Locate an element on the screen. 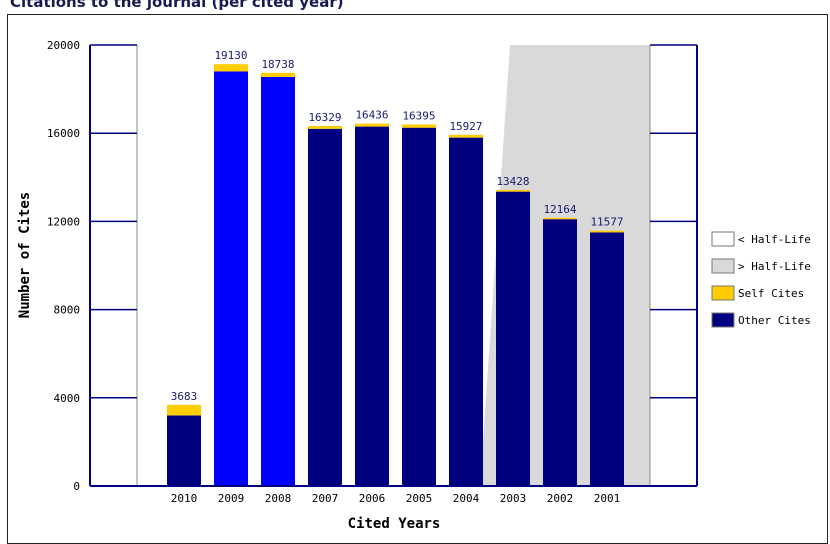 This screenshot has width=830, height=544. bar-self-2006 is located at coordinates (372, 125).